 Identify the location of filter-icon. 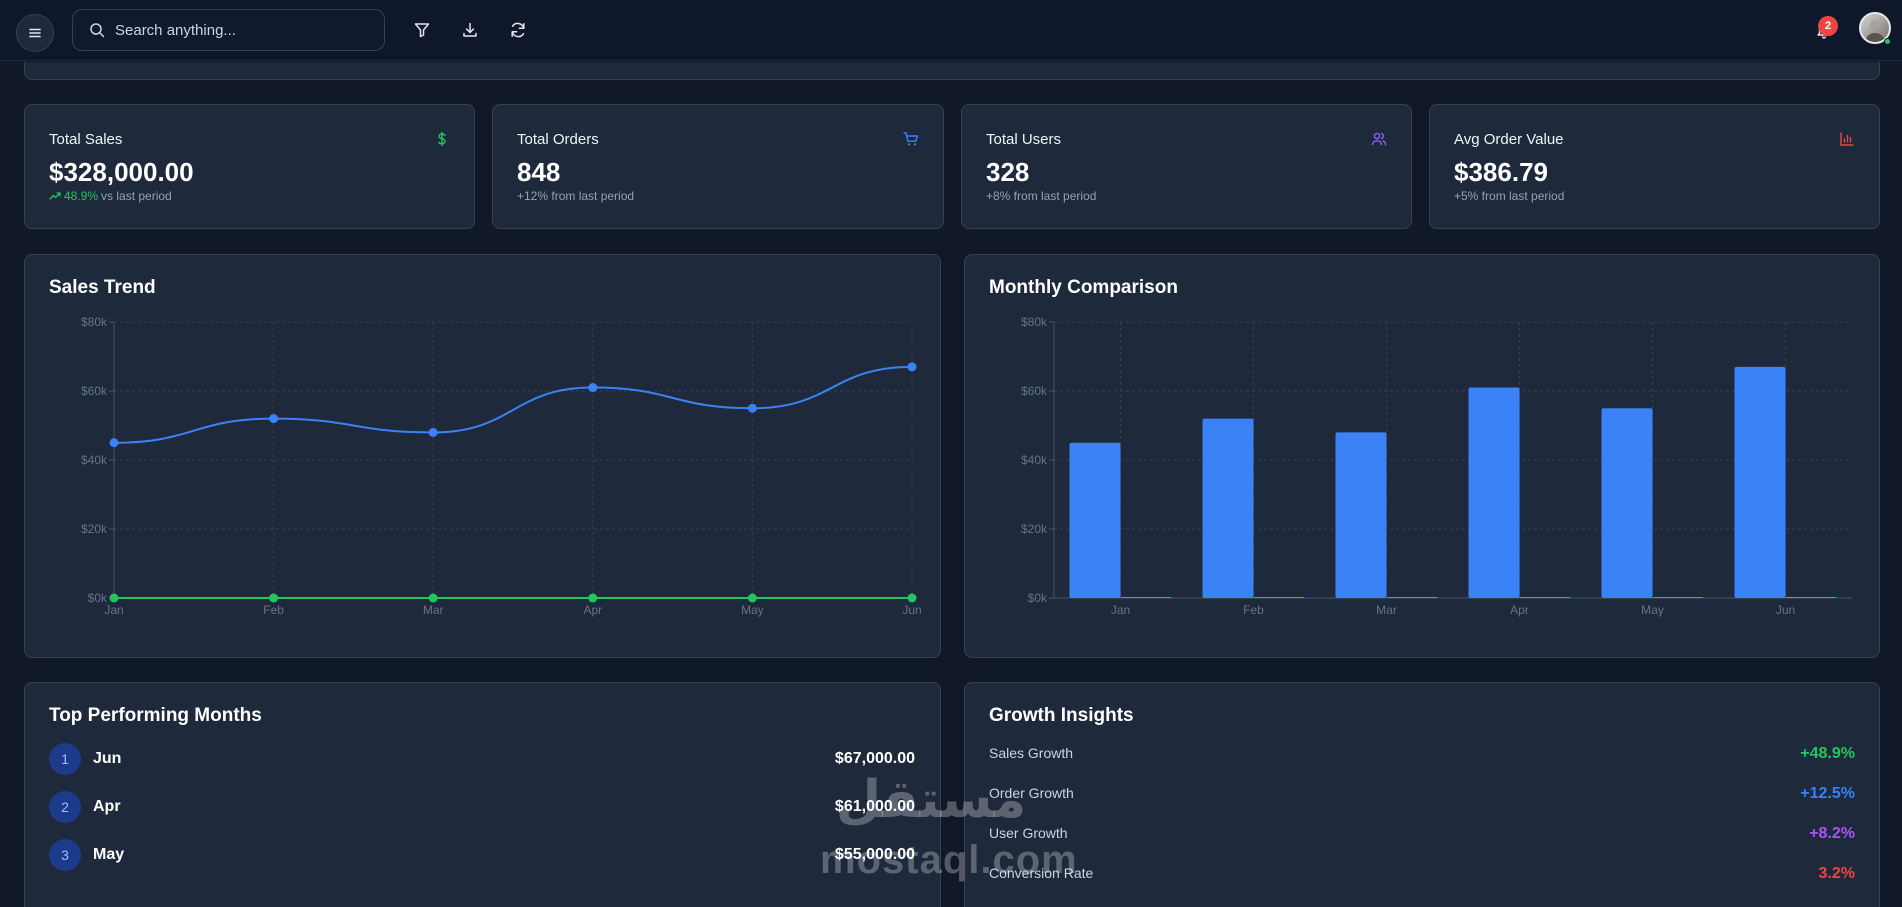
(422, 30).